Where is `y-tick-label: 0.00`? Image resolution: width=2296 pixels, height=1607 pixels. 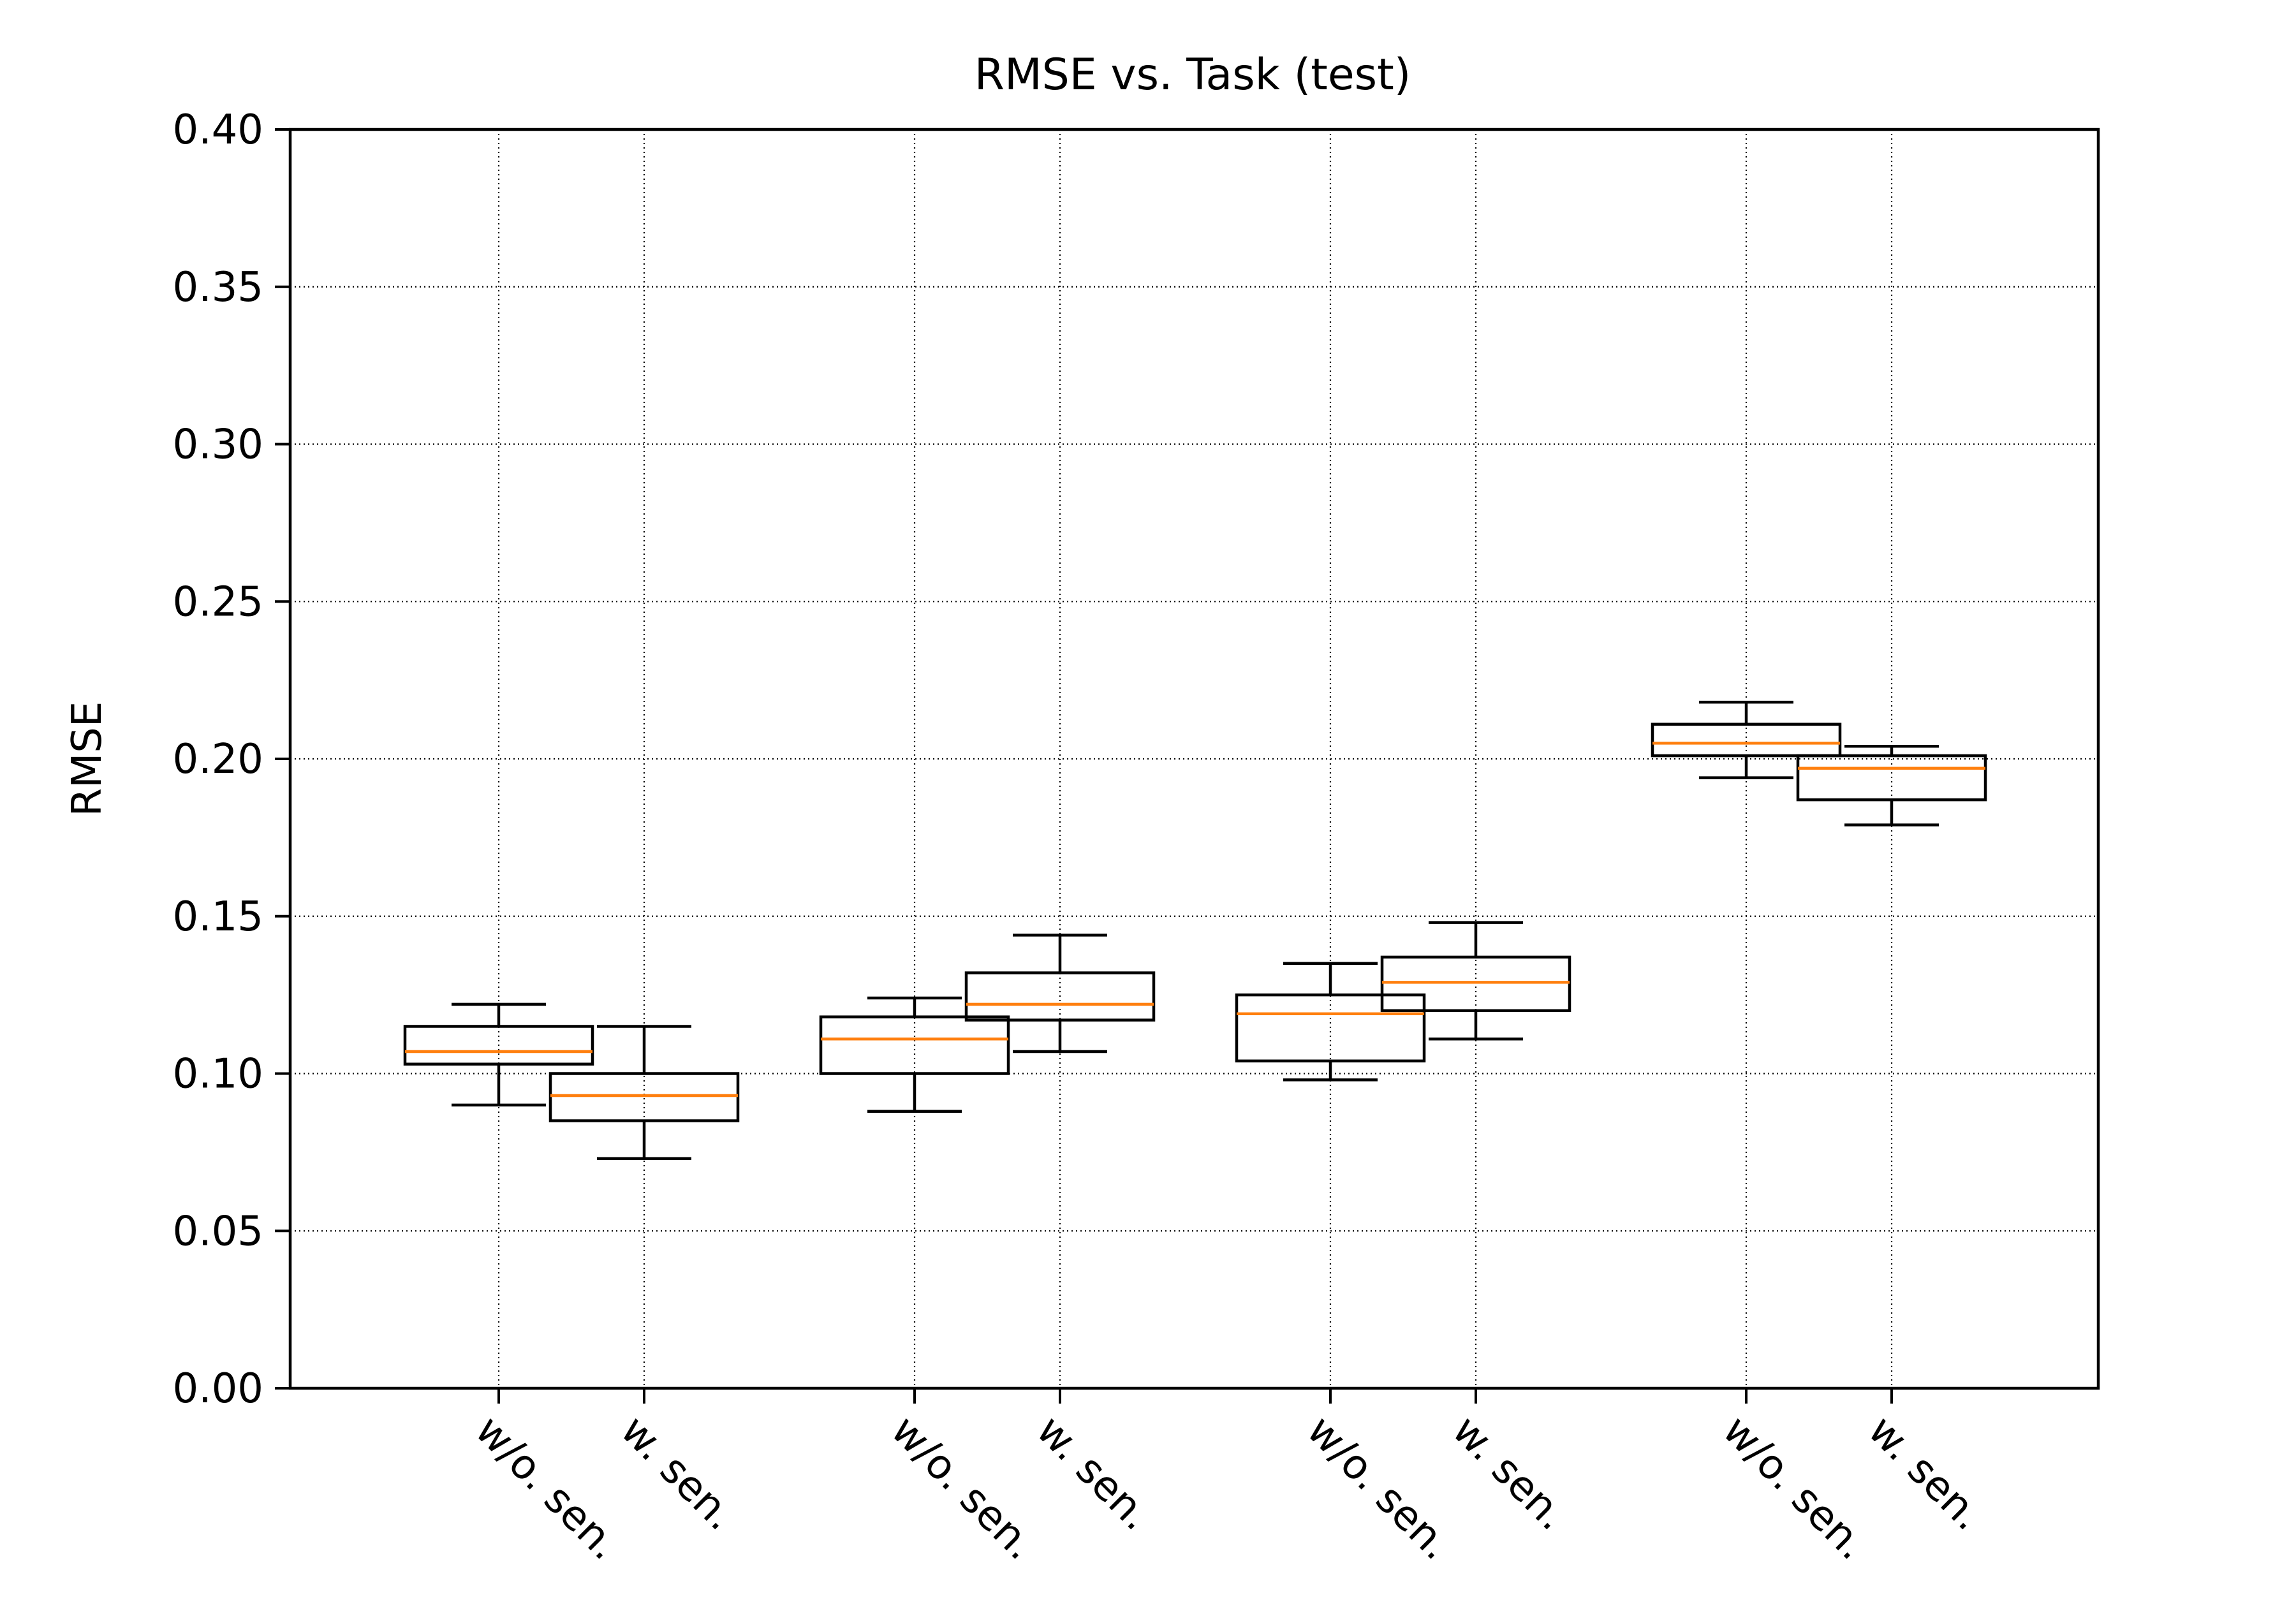 y-tick-label: 0.00 is located at coordinates (218, 1389).